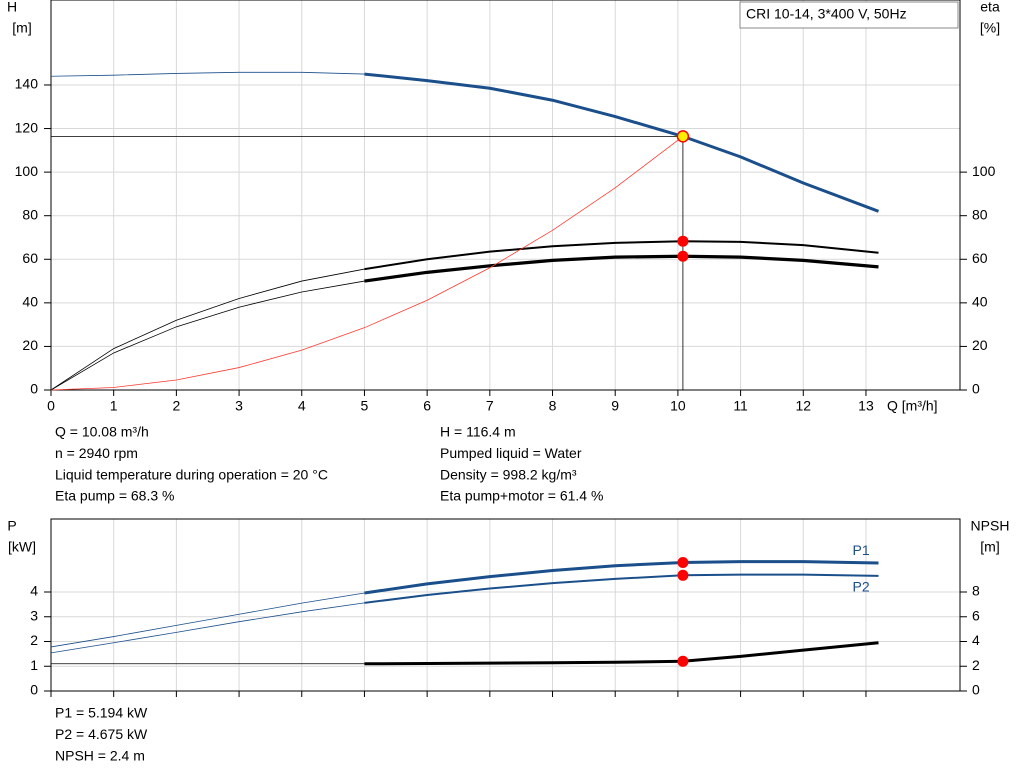 The height and width of the screenshot is (781, 1024). I want to click on x-tick-label: 0, so click(51, 406).